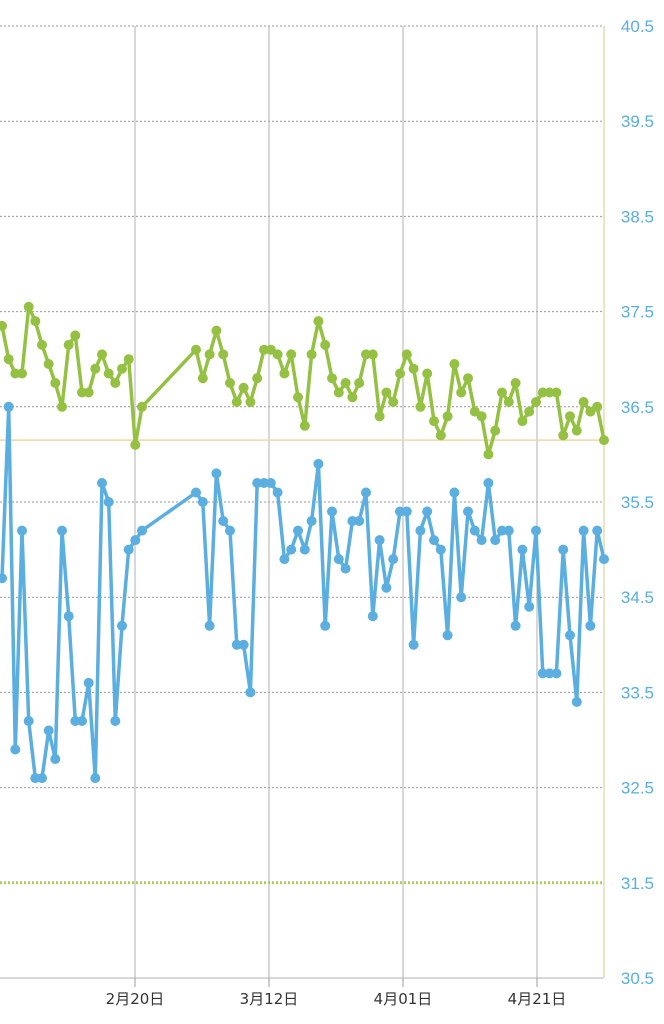  Describe the element at coordinates (269, 999) in the screenshot. I see `x-tick-label: 3月12日` at that location.